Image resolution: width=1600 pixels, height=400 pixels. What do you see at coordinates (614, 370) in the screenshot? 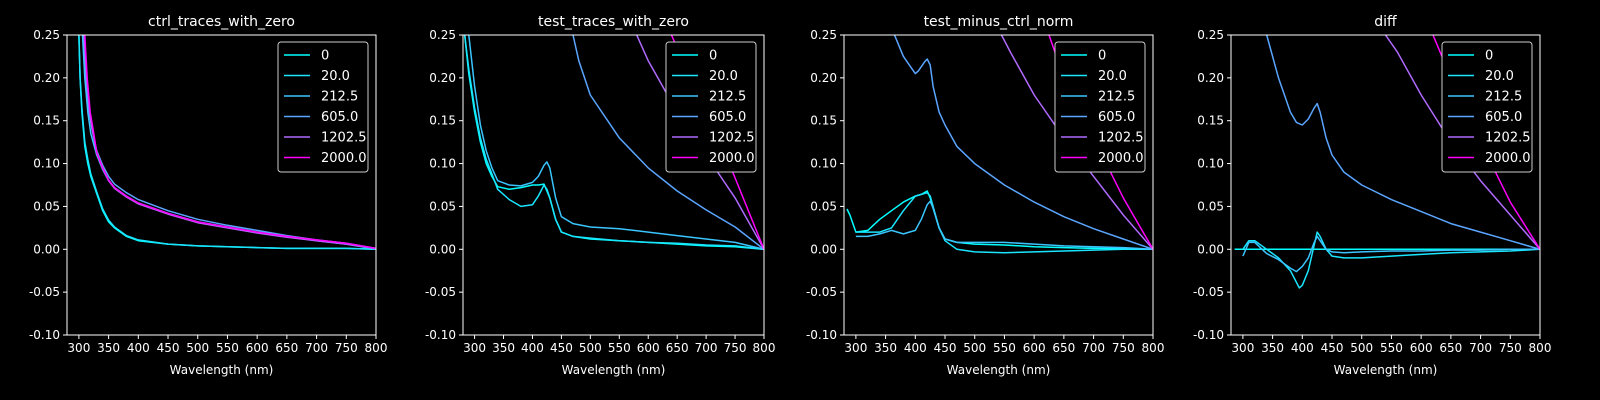
I see `x-axis-label: Wavelength (nm)` at bounding box center [614, 370].